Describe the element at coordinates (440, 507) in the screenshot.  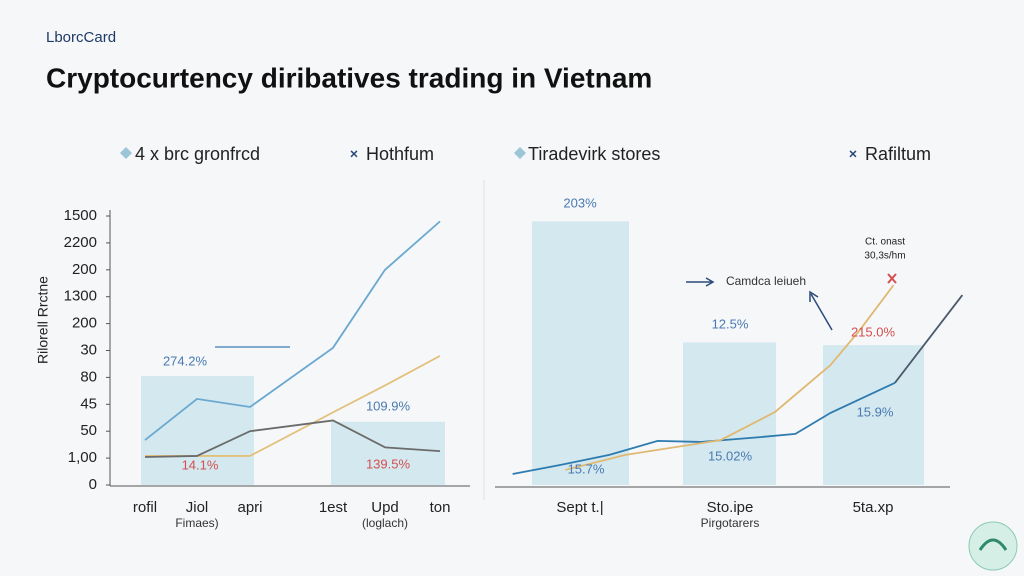
I see `x-tick-label: ton` at that location.